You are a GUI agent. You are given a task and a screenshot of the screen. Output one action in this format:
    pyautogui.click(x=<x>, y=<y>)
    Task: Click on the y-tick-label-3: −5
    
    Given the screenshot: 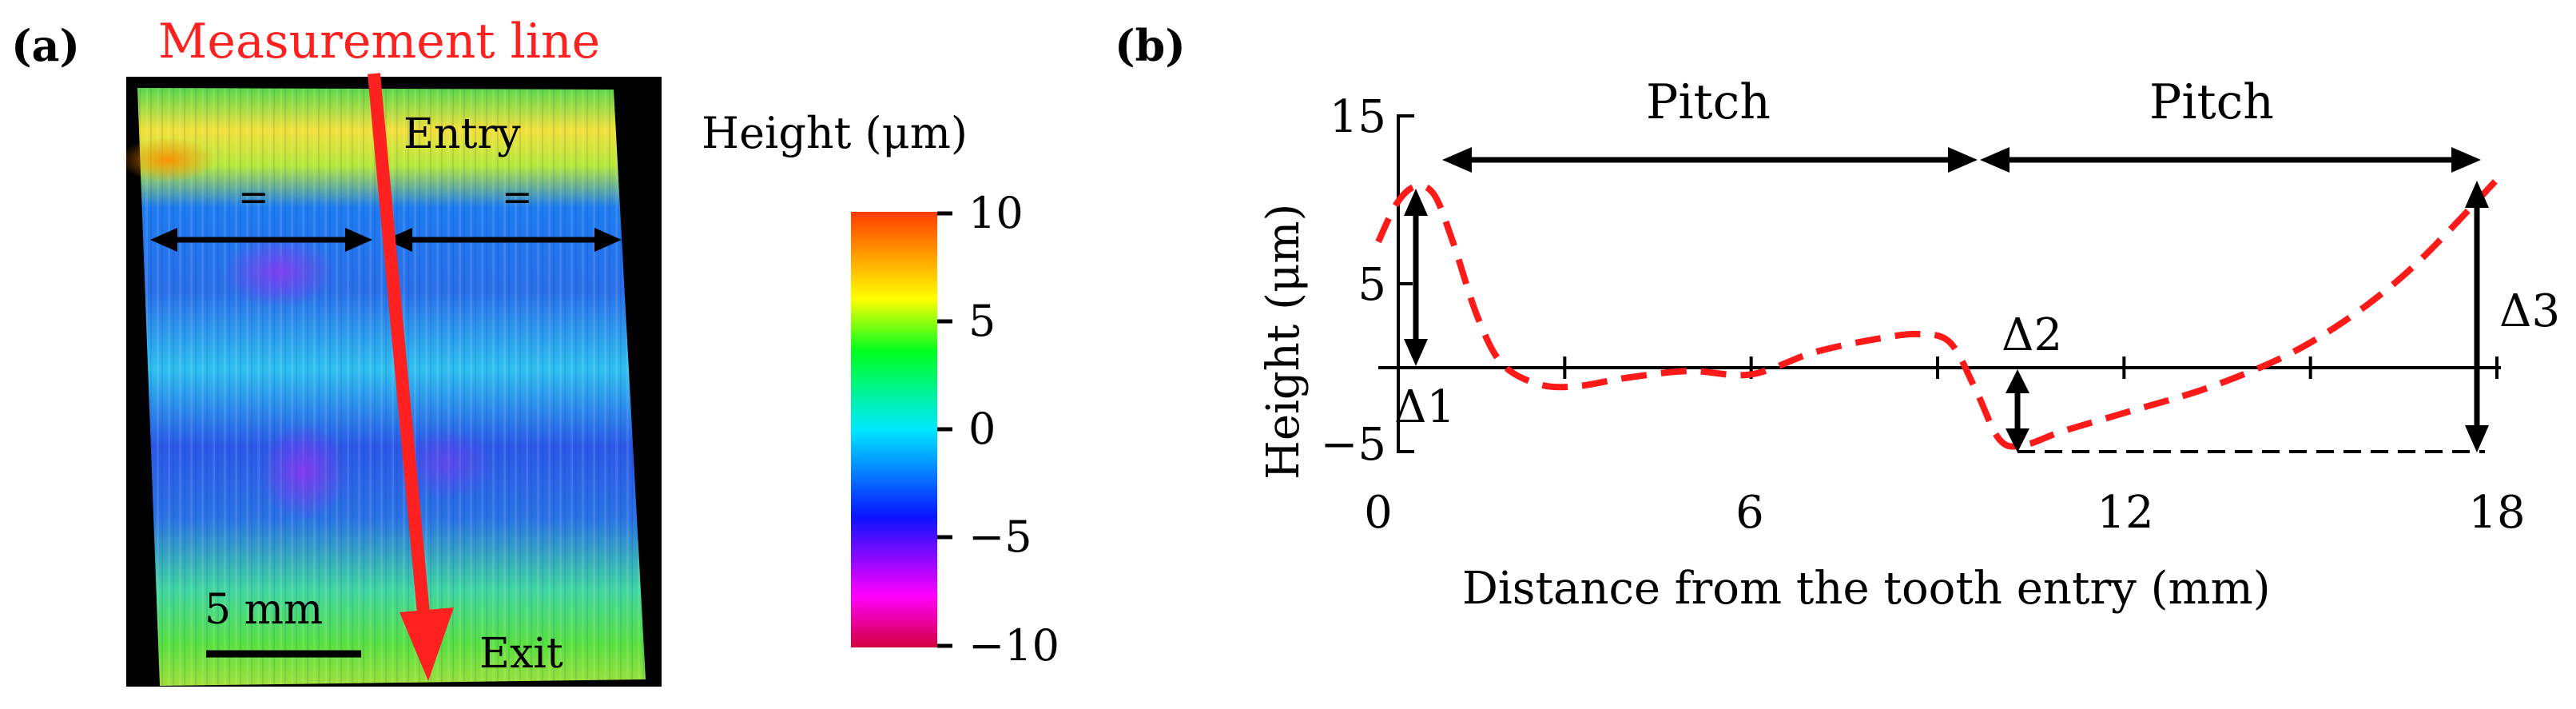 What is the action you would take?
    pyautogui.click(x=1353, y=445)
    